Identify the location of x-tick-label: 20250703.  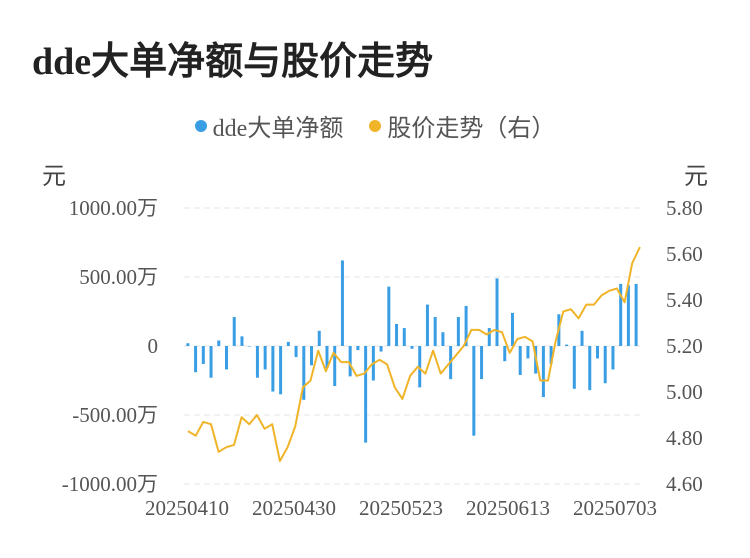
(615, 508).